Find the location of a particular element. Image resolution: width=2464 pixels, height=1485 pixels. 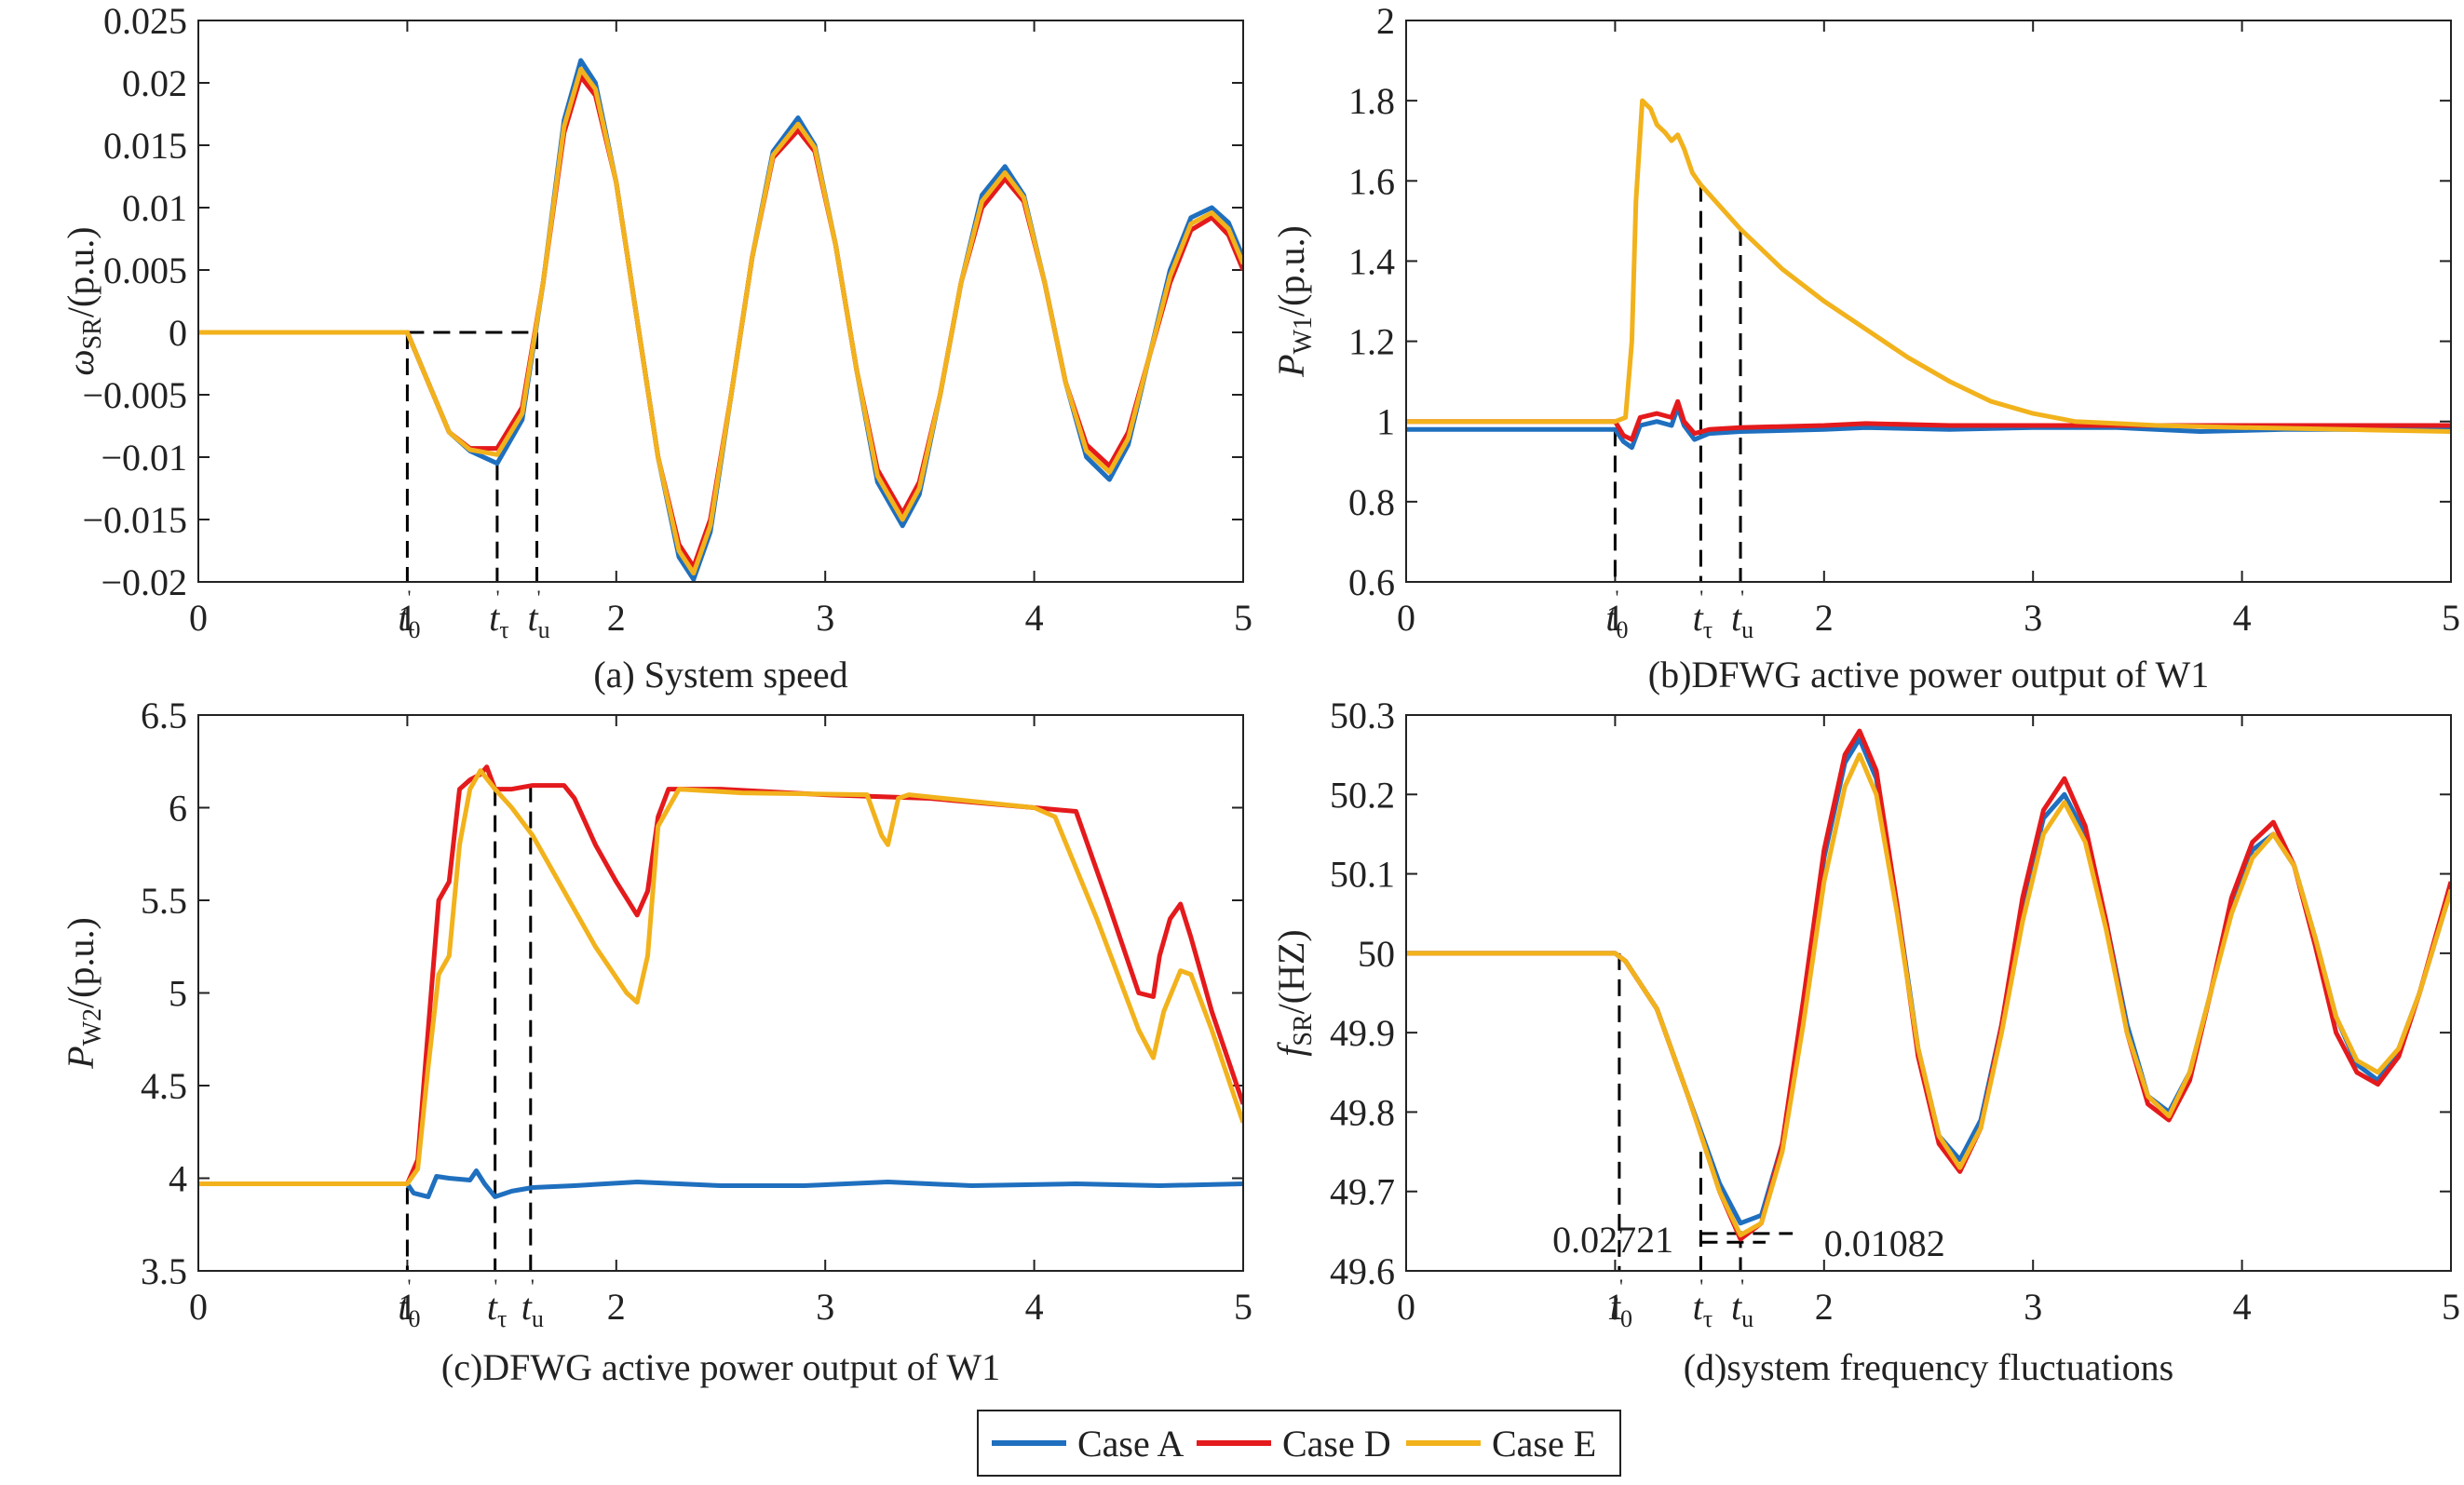

y-tick-label: 50.3 is located at coordinates (1362, 716).